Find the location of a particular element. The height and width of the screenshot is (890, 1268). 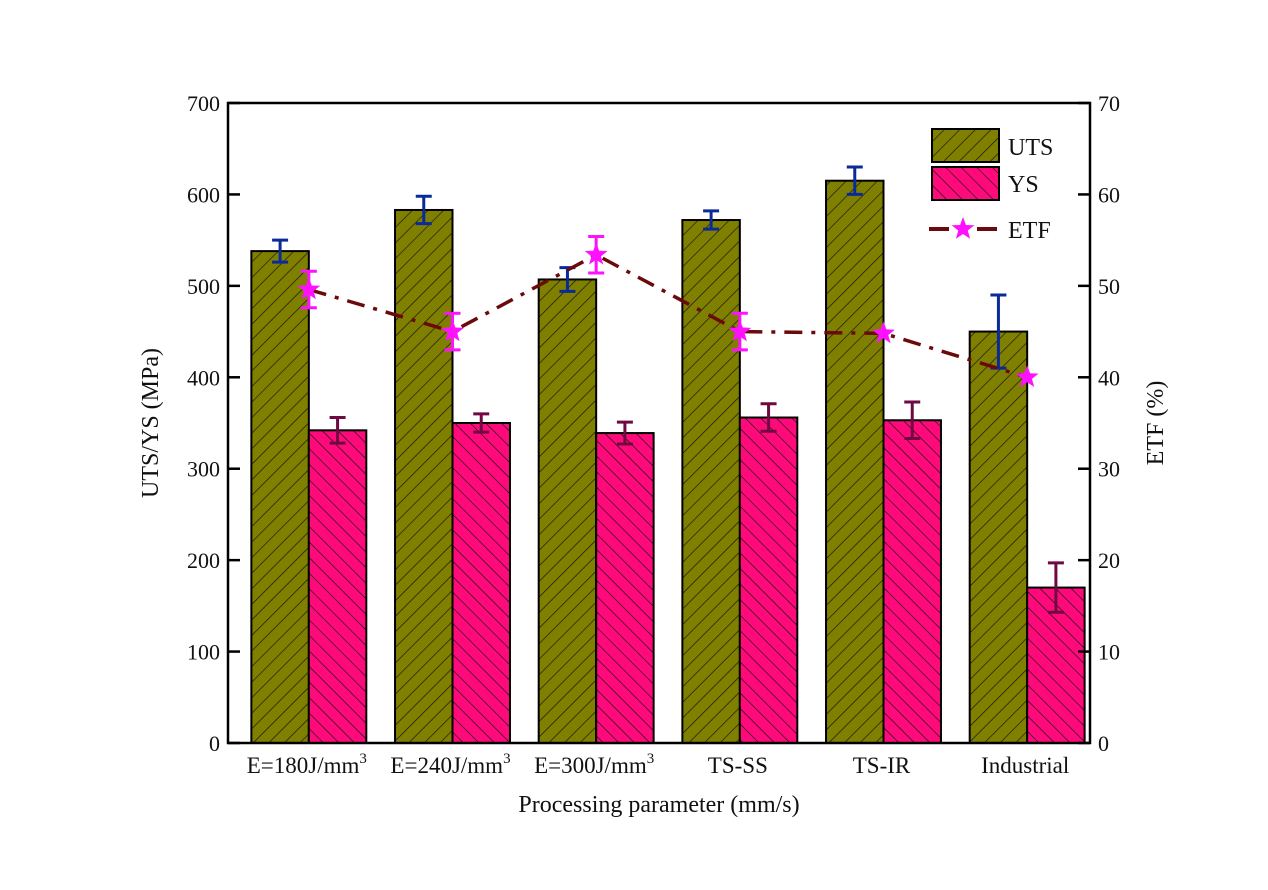

legend-swatch-ys is located at coordinates (965, 183).